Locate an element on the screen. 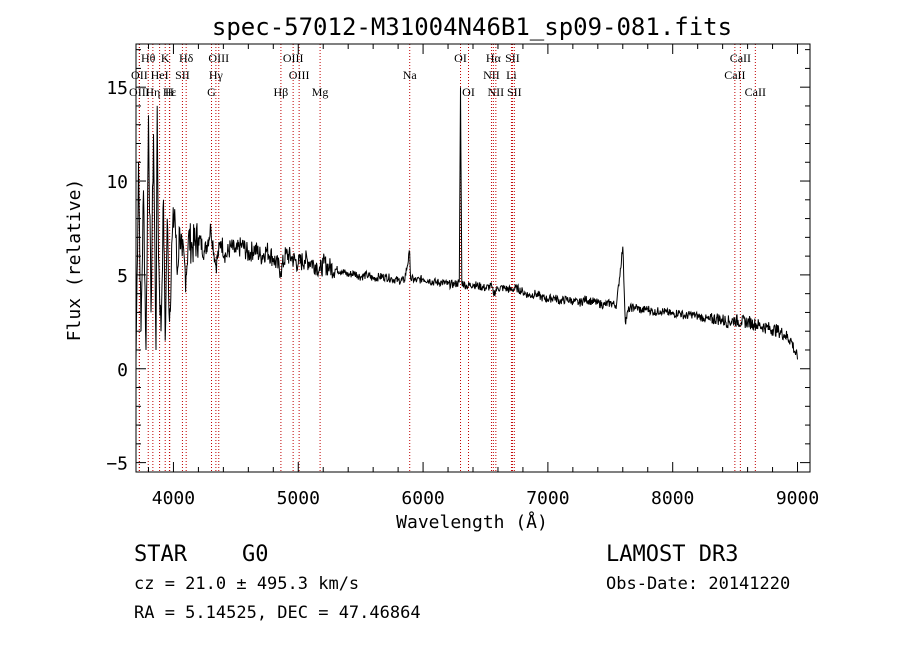 The width and height of the screenshot is (900, 649). line-label-15: OIII is located at coordinates (299, 75).